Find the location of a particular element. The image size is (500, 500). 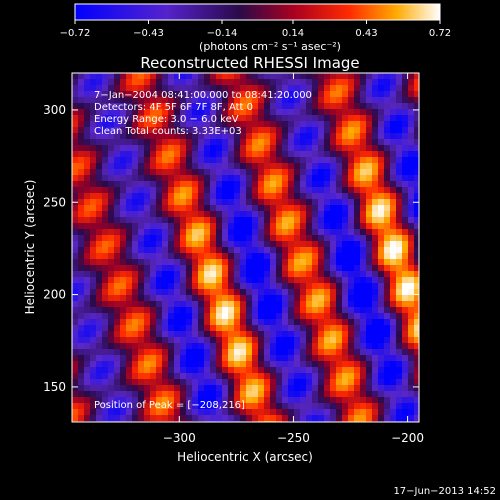

y-tick-label: 300 is located at coordinates (54, 110).